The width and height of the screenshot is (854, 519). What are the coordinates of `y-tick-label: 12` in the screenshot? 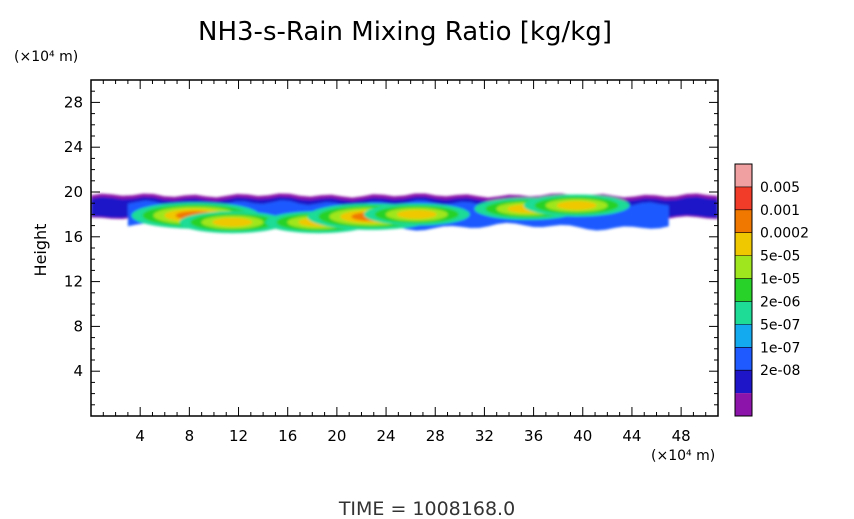 It's located at (73, 282).